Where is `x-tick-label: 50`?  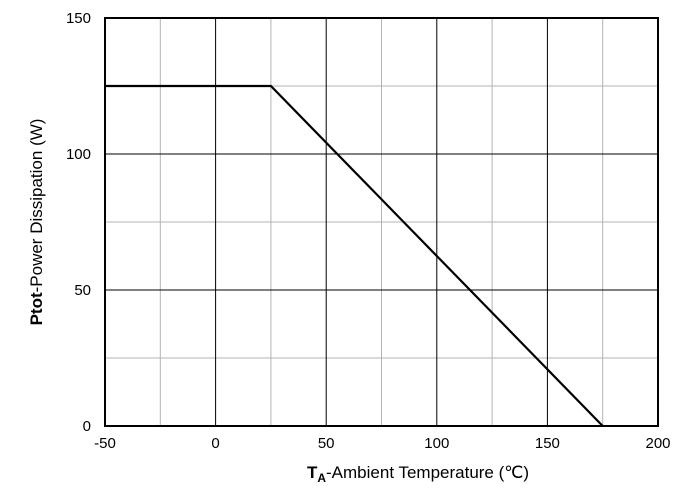 x-tick-label: 50 is located at coordinates (326, 443).